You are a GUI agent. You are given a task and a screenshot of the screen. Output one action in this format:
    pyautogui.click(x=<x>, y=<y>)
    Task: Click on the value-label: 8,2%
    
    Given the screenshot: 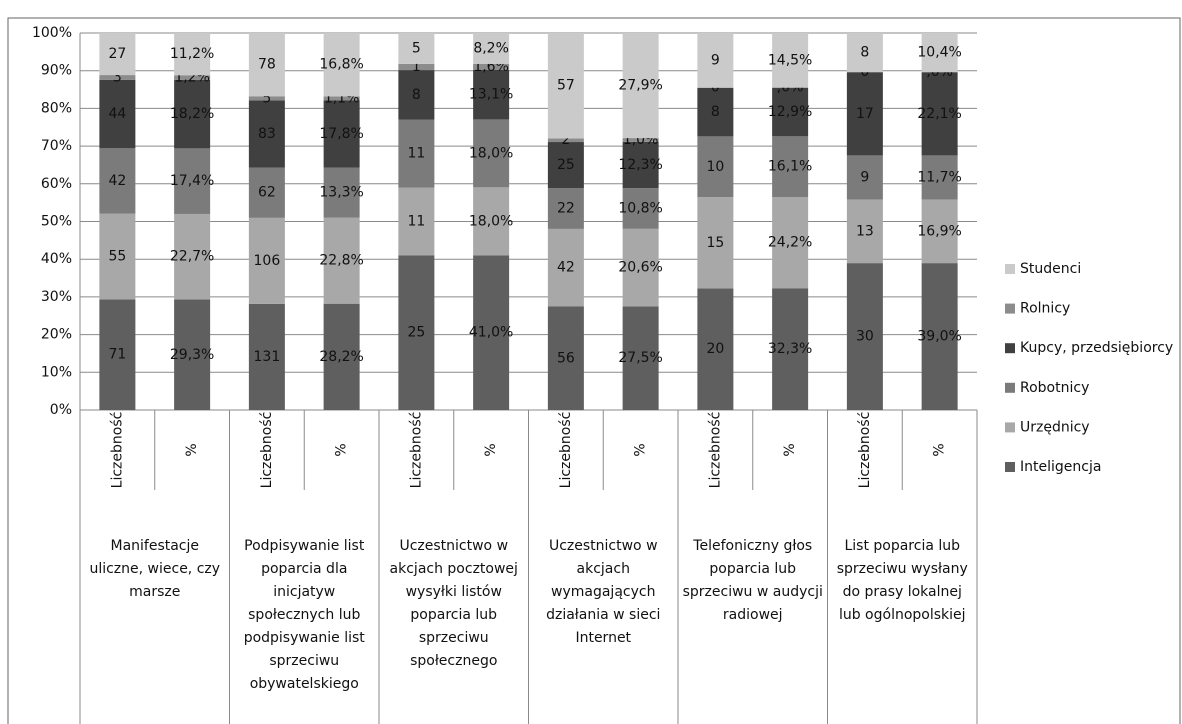 What is the action you would take?
    pyautogui.click(x=491, y=48)
    